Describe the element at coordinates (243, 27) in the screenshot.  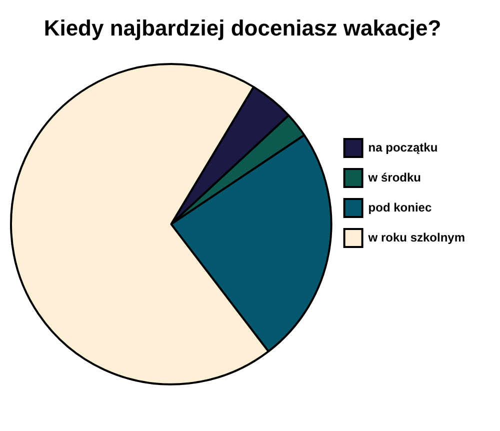
I see `chart-title: Kiedy najbardziej doceniasz wakacje?` at that location.